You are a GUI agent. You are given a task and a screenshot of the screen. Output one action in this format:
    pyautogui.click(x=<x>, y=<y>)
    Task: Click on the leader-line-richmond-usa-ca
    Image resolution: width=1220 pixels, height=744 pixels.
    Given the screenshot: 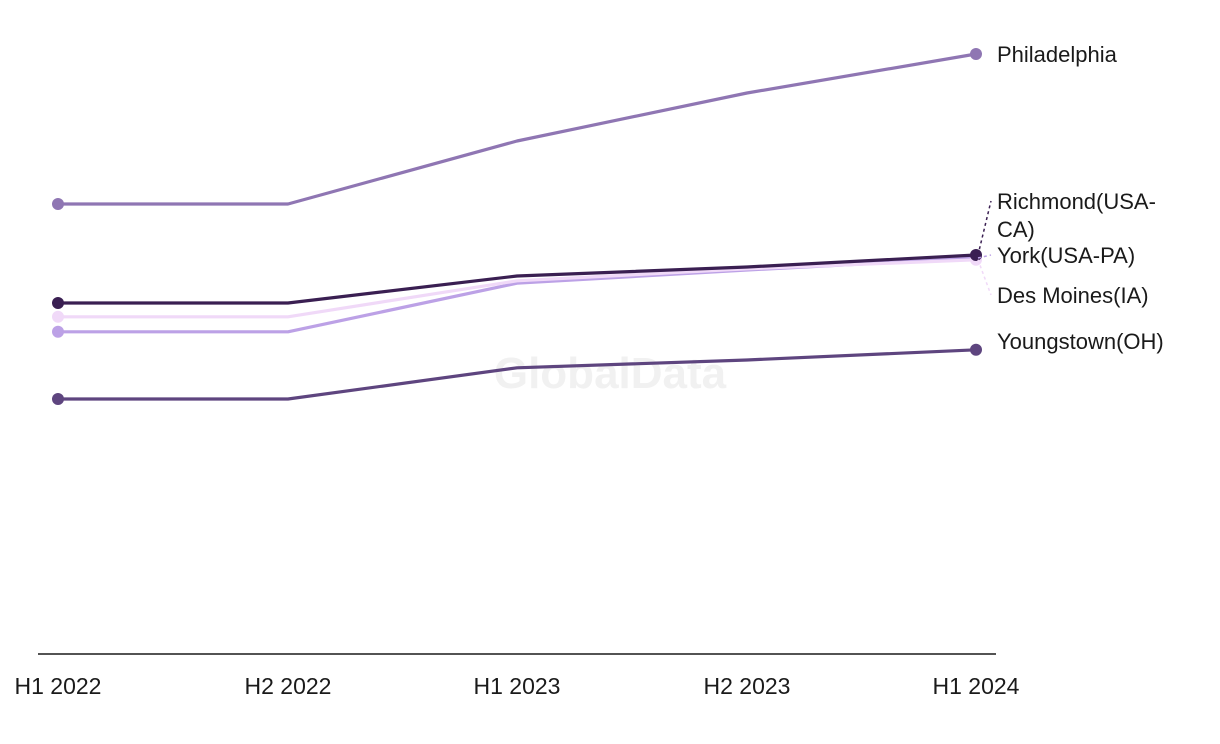 What is the action you would take?
    pyautogui.click(x=984, y=228)
    